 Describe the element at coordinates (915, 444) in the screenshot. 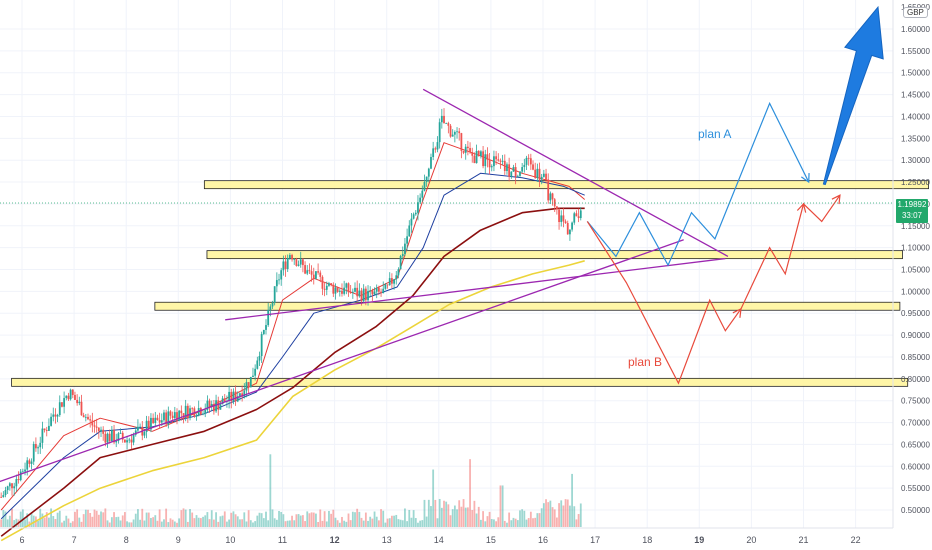

I see `price-tick-label: 0.65000` at that location.